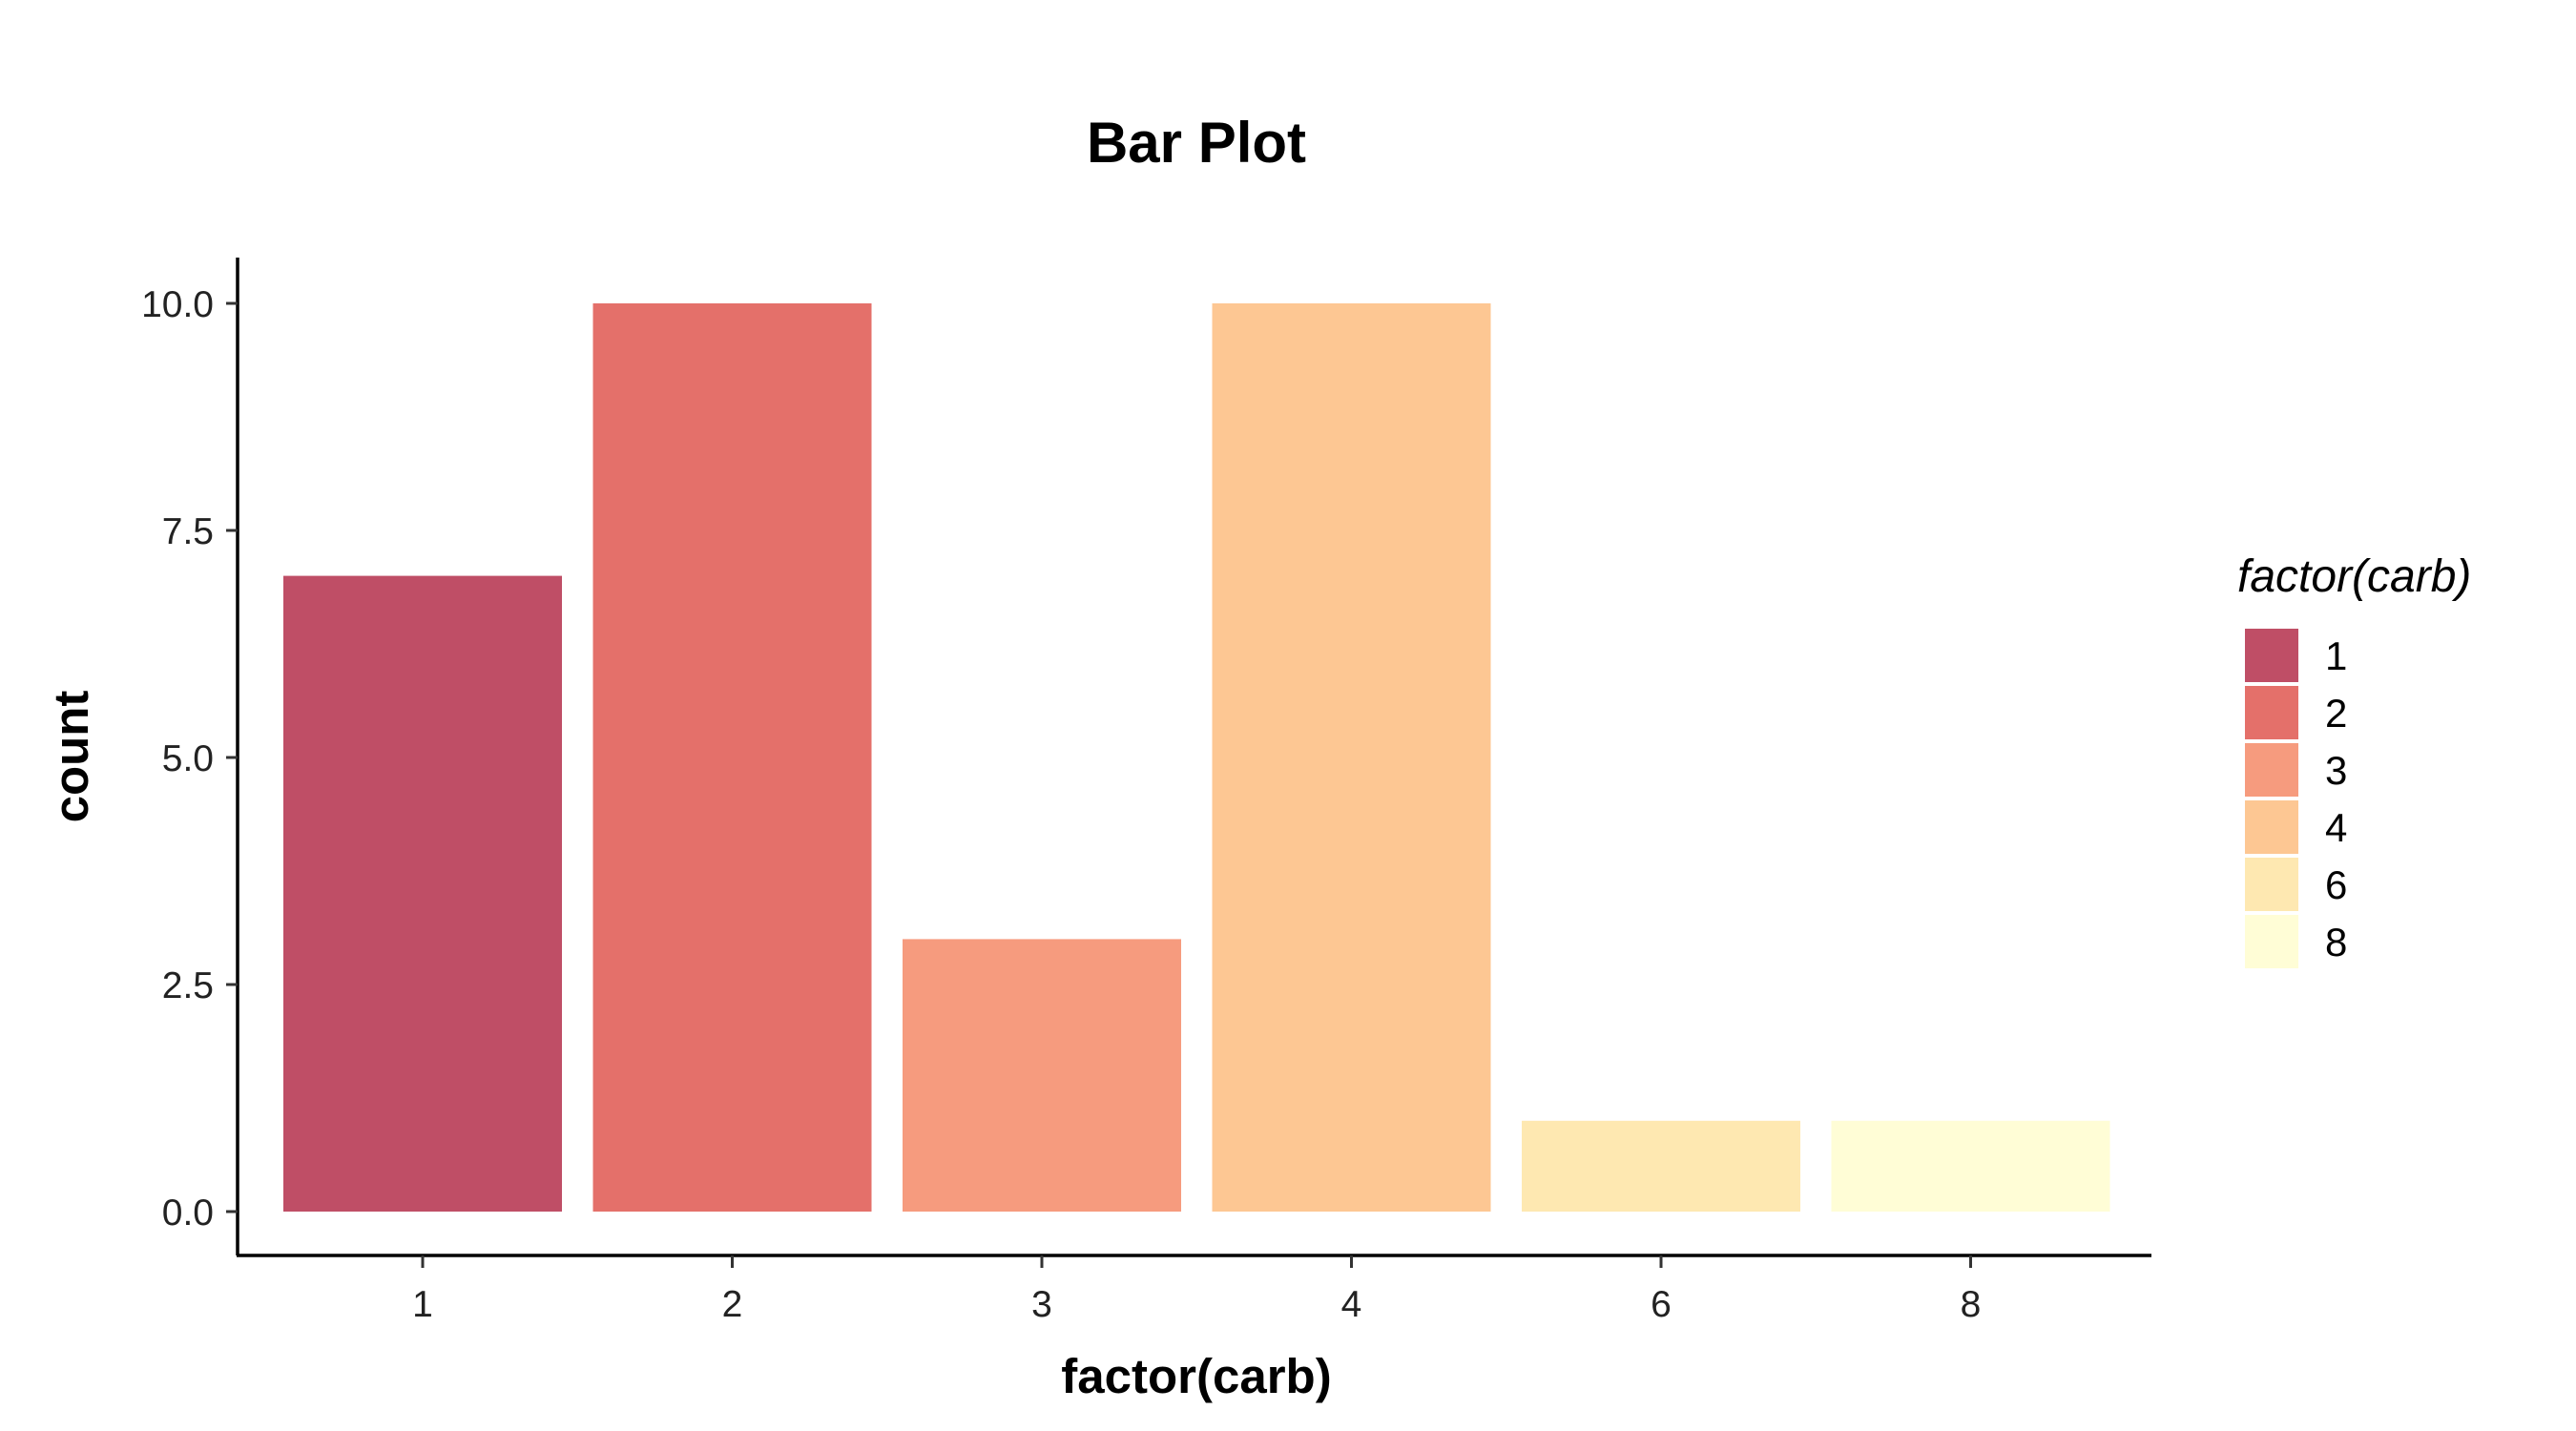  Describe the element at coordinates (71, 757) in the screenshot. I see `y-axis-title: count` at that location.